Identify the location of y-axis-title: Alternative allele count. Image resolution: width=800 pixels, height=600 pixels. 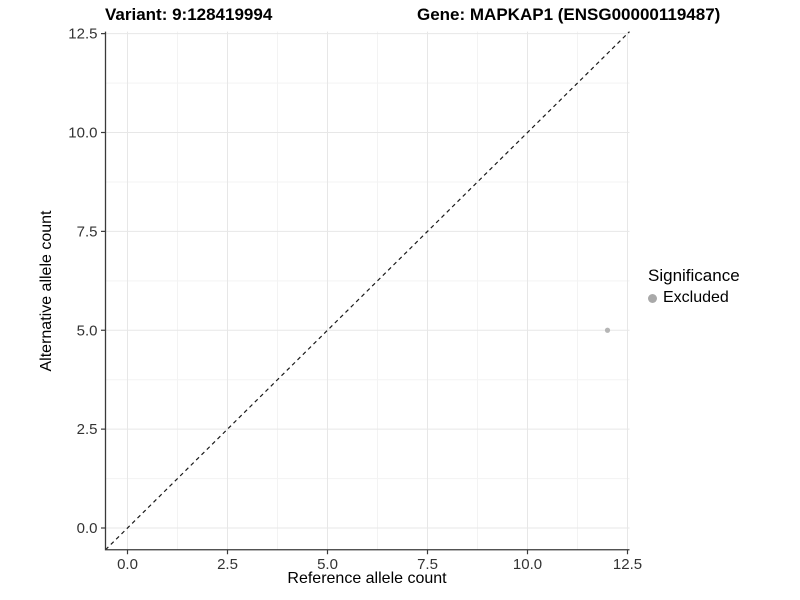
(46, 291).